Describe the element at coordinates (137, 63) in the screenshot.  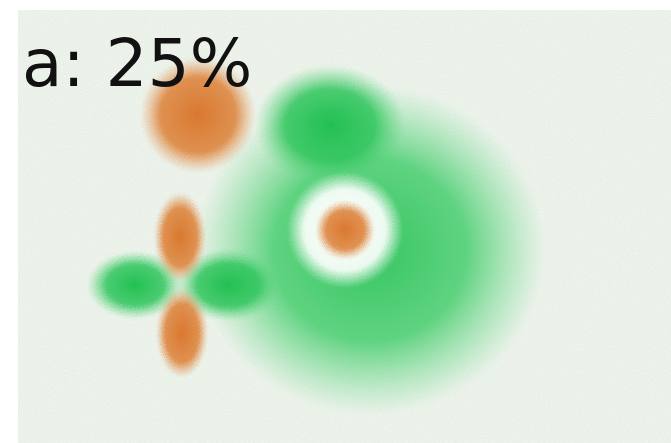
I see `panel-label: a: 25%` at that location.